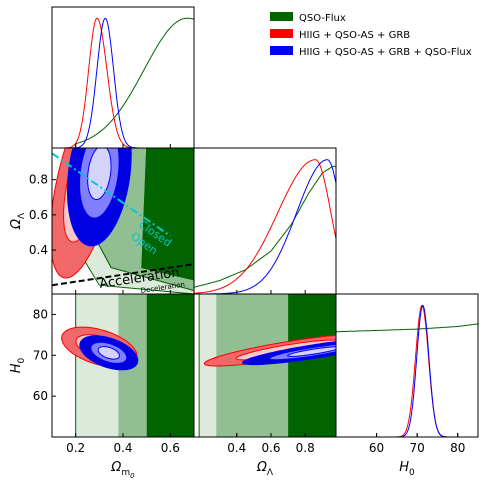 This screenshot has width=485, height=484. Describe the element at coordinates (305, 448) in the screenshot. I see `xtick-label-1-2: 0.8` at that location.